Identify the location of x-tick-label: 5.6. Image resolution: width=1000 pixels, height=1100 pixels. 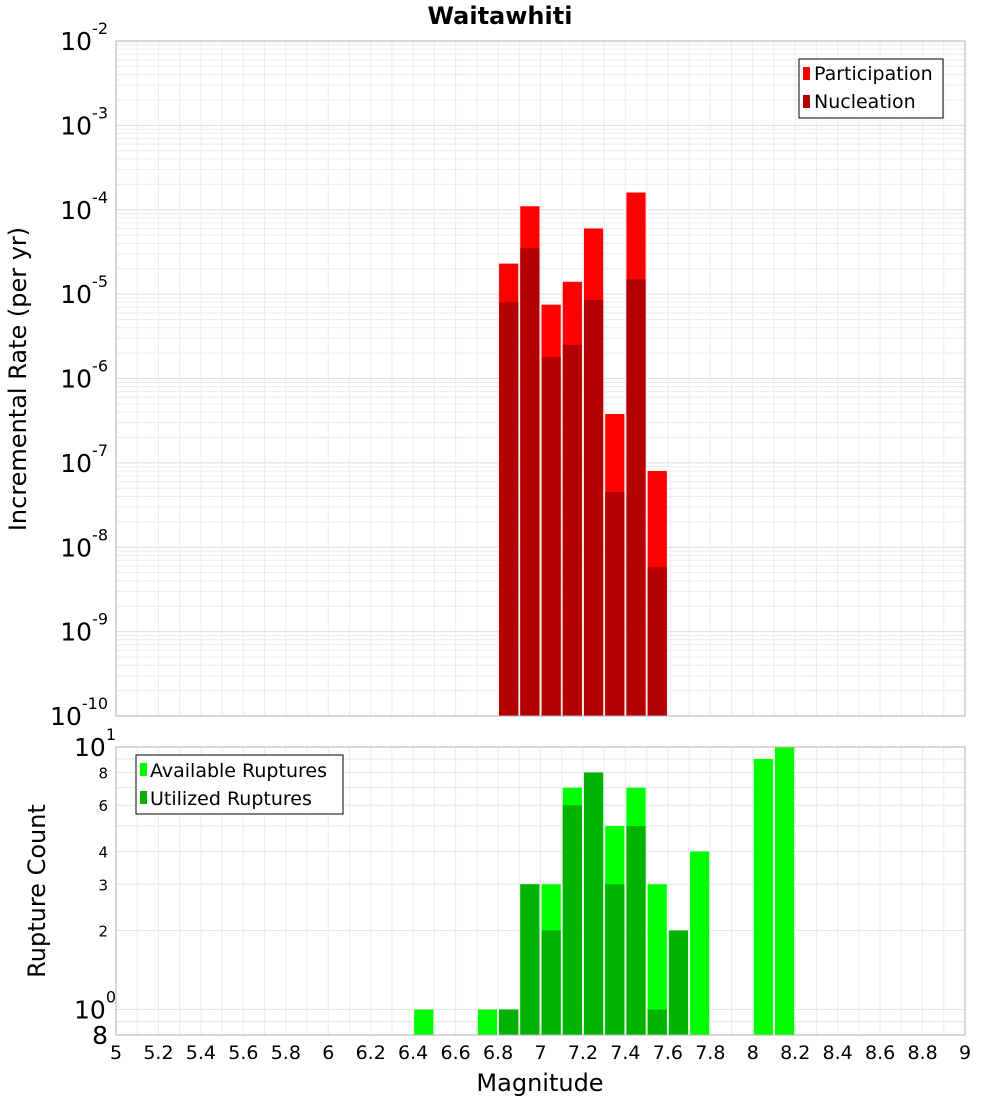
(243, 1053).